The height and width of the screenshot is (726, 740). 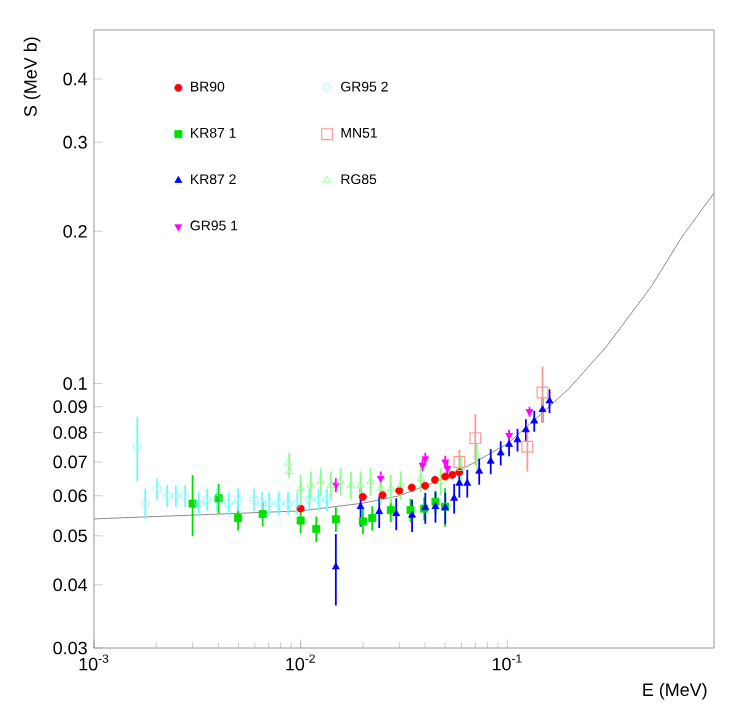 I want to click on y-tick-label: 0.03, so click(x=70, y=648).